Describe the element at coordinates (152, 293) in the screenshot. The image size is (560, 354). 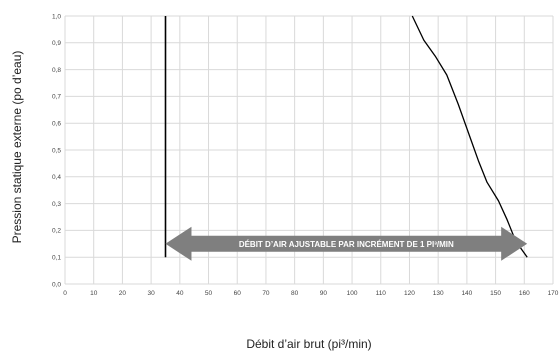
I see `x-tick-label: 30` at that location.